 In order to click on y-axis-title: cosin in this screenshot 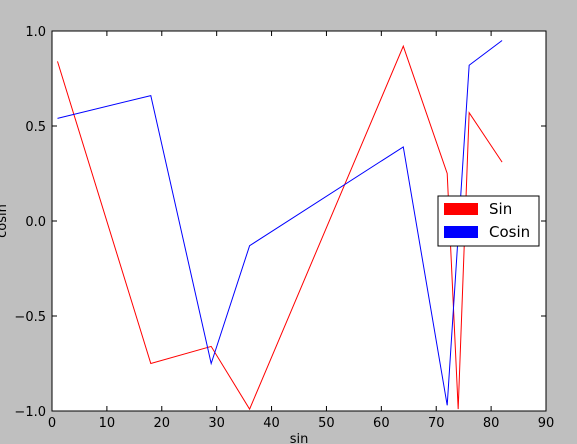, I will do `click(5, 221)`.